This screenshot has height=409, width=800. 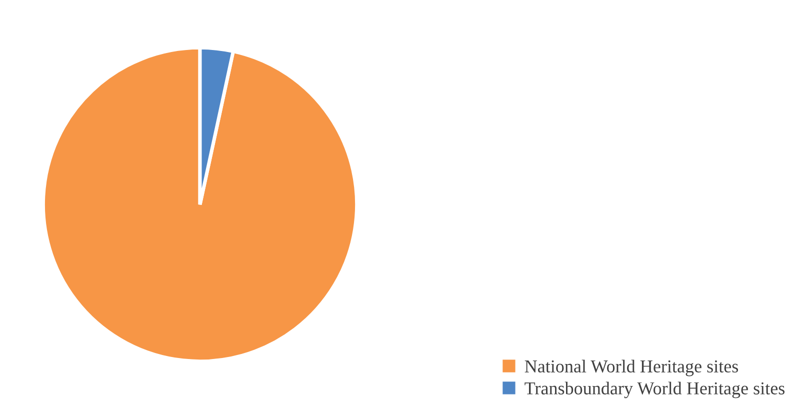 What do you see at coordinates (654, 390) in the screenshot?
I see `legend-label: Transboundary World Heritage sites` at bounding box center [654, 390].